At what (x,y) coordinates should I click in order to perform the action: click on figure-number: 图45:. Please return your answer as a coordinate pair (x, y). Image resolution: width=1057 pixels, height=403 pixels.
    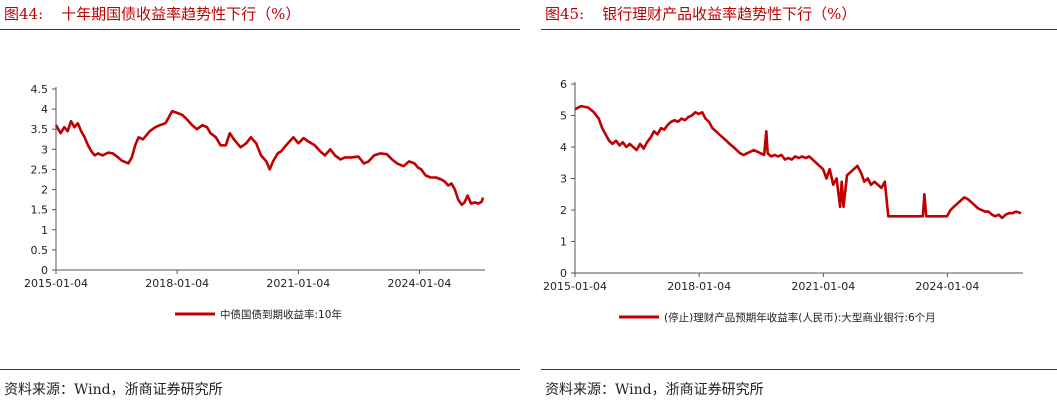
    Looking at the image, I should click on (565, 14).